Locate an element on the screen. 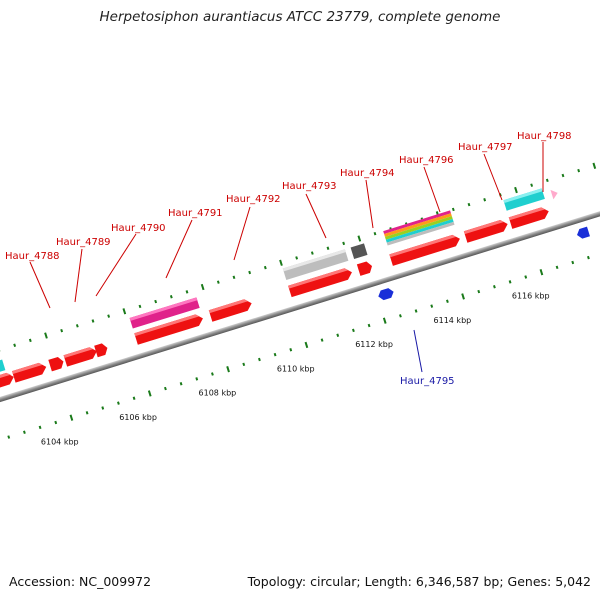  dark-gray-feature is located at coordinates (359, 251).